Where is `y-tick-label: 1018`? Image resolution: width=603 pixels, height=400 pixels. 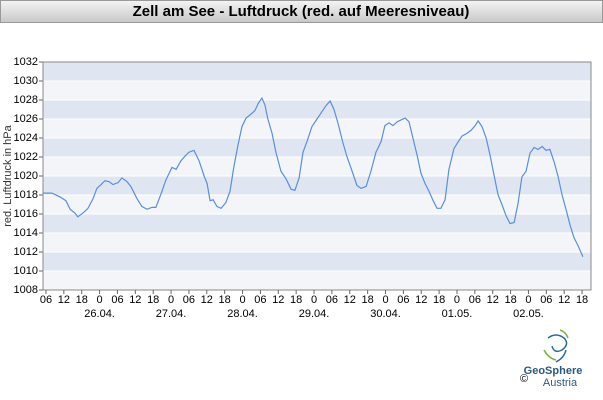 y-tick-label: 1018 is located at coordinates (26, 195).